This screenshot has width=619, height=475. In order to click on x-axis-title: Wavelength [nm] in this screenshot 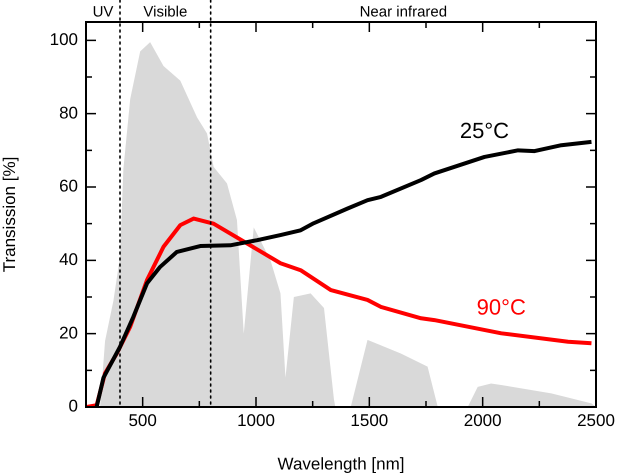, I will do `click(341, 464)`.